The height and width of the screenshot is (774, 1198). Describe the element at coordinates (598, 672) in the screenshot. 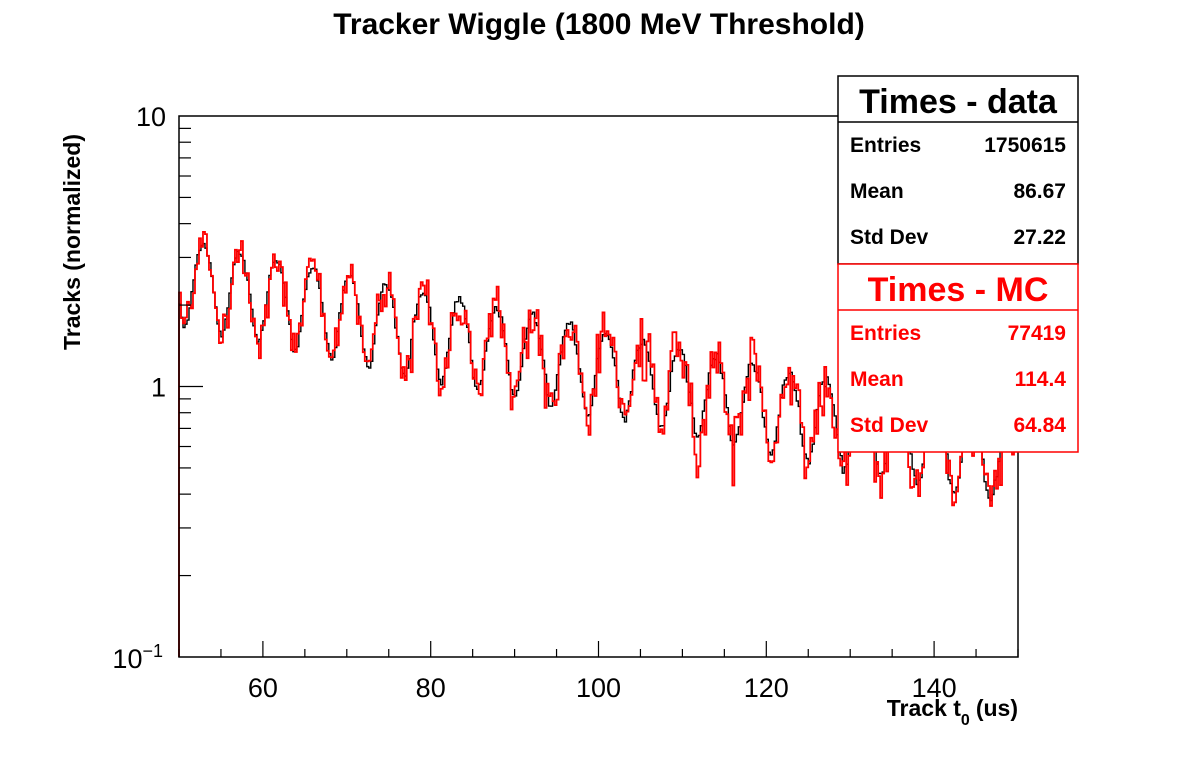

I see `x-axis: 60 80 100 120 140` at that location.